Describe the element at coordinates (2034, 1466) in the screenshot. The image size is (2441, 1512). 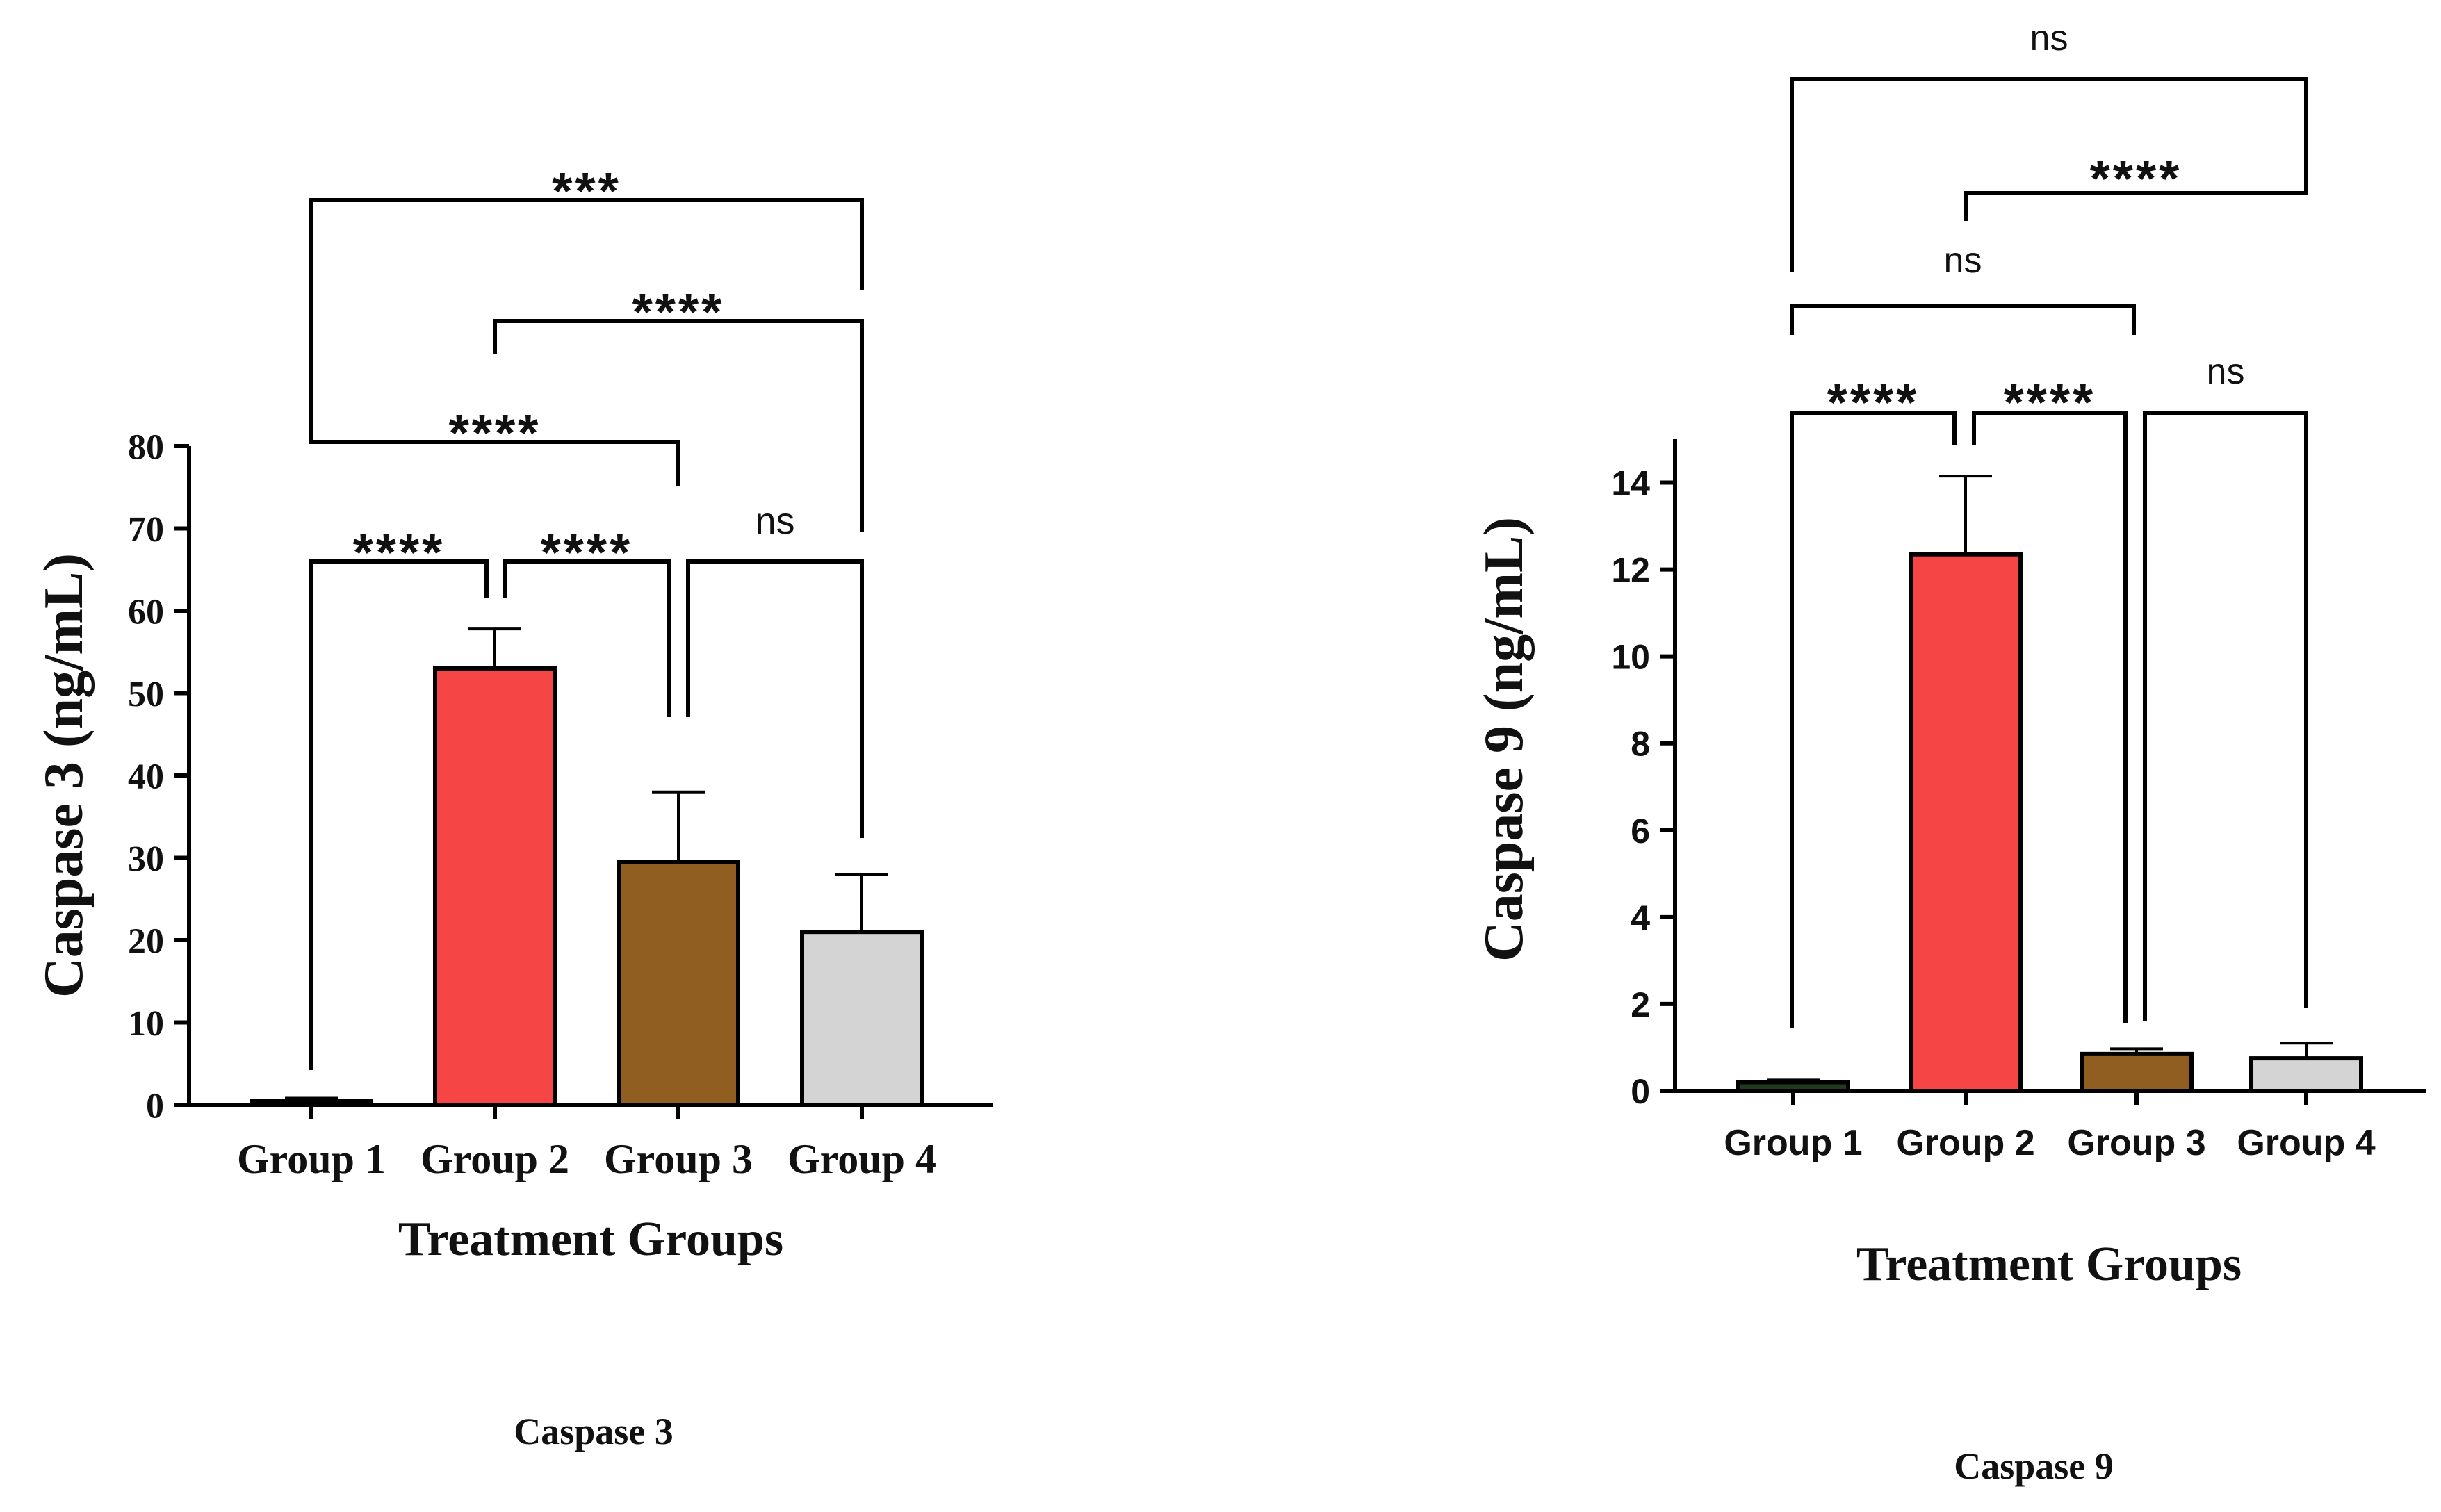
I see `chart-title: Caspase 9` at that location.